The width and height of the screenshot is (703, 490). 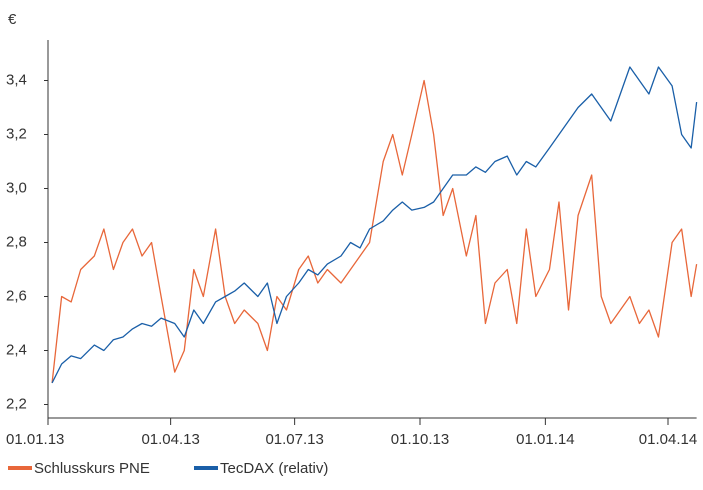 What do you see at coordinates (35, 439) in the screenshot?
I see `x-tick-label: 01.01.13` at bounding box center [35, 439].